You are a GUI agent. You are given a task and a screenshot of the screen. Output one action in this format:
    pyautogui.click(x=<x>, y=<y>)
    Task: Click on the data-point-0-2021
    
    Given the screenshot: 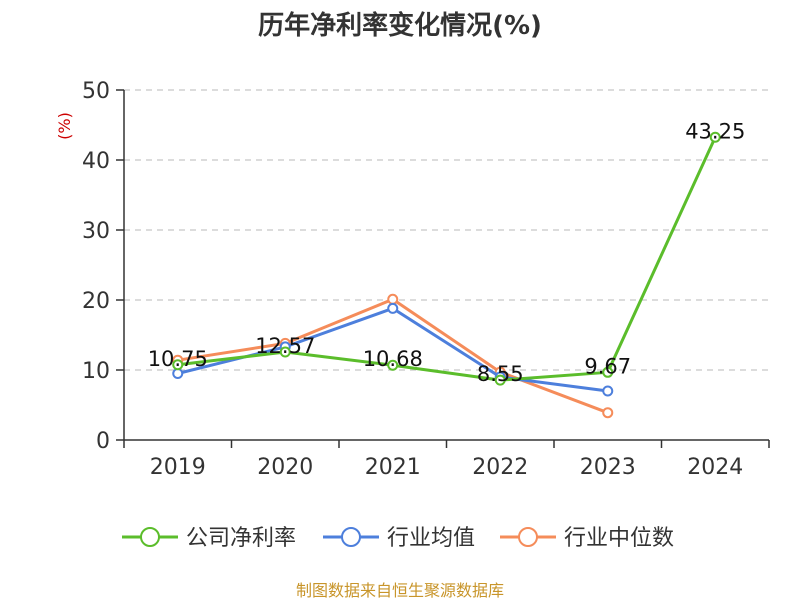 What is the action you would take?
    pyautogui.click(x=393, y=365)
    